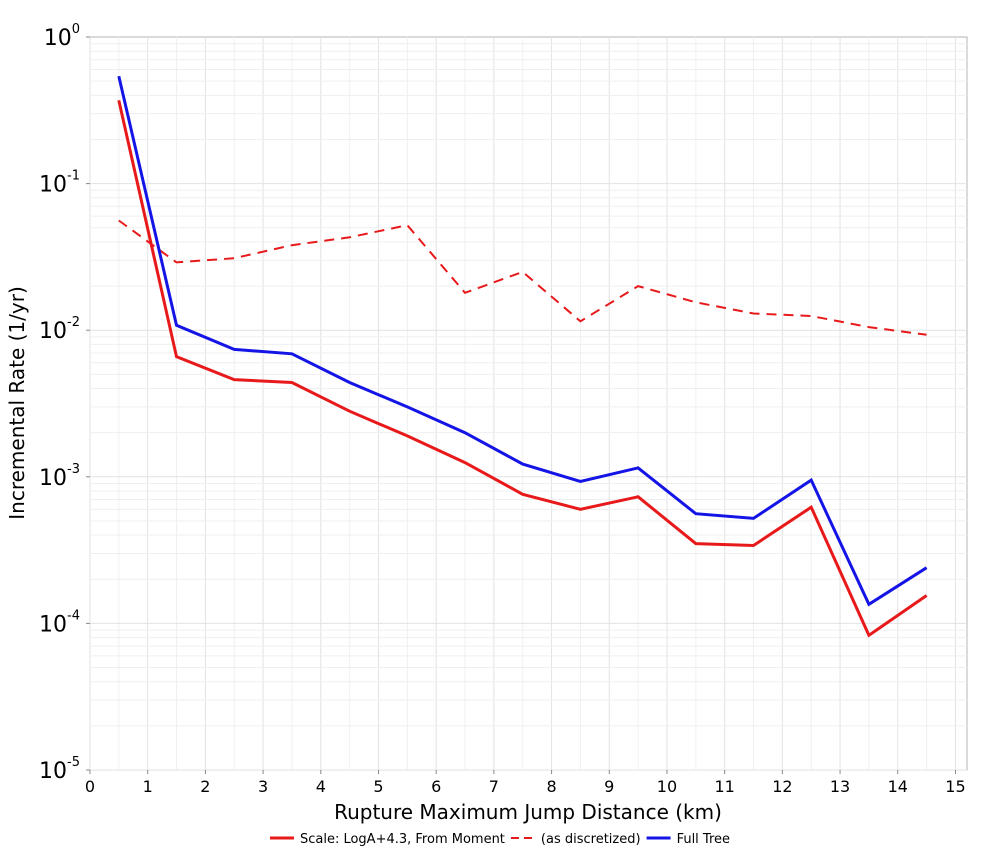  I want to click on x-axis-title: Rupture Maximum Jump Distance (km), so click(528, 812).